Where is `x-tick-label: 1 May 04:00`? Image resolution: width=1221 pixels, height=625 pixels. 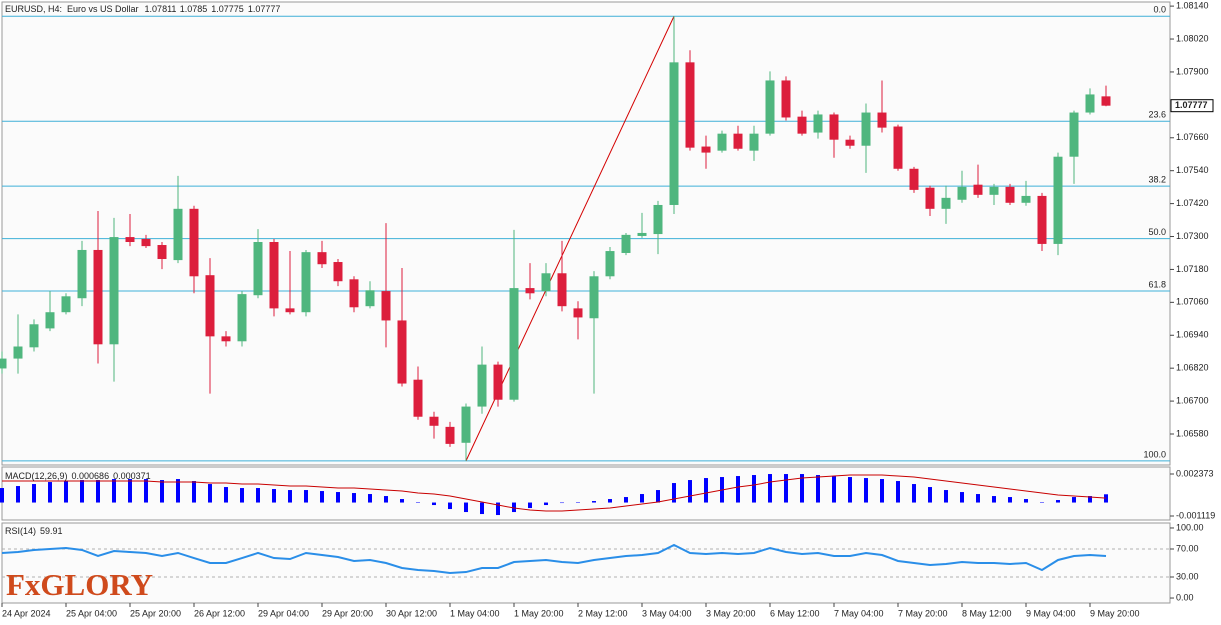 x-tick-label: 1 May 04:00 is located at coordinates (475, 613).